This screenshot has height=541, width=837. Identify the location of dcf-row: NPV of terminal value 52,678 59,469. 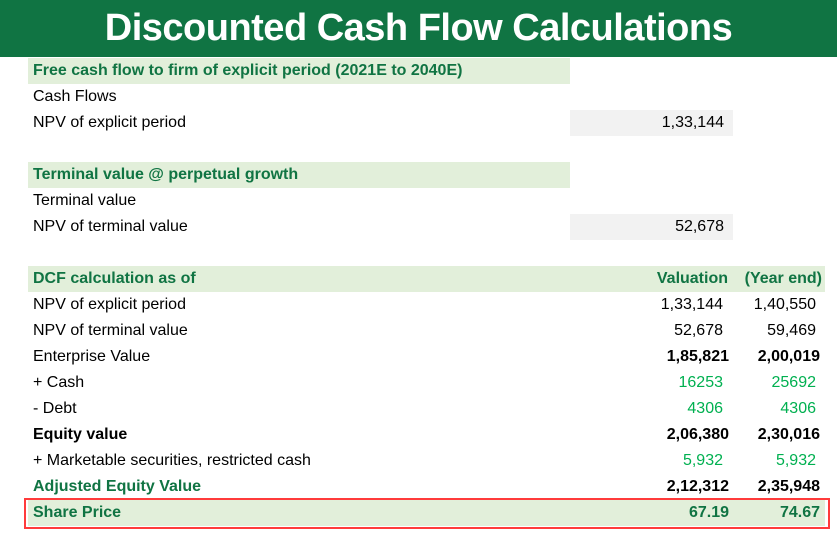
(426, 331).